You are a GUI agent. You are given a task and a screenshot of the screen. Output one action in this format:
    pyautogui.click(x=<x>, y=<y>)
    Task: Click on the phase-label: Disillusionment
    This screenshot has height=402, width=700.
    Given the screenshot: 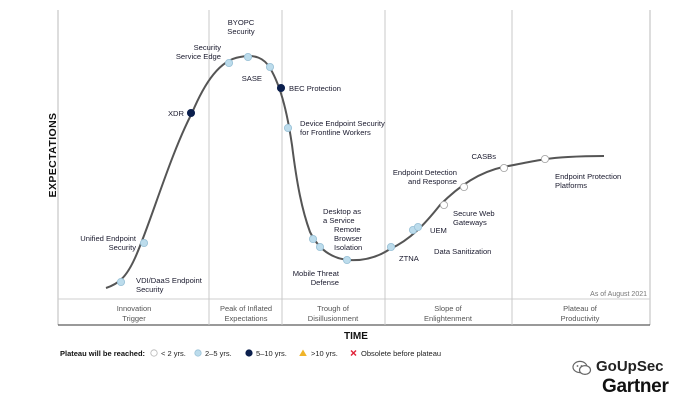 What is the action you would take?
    pyautogui.click(x=333, y=318)
    